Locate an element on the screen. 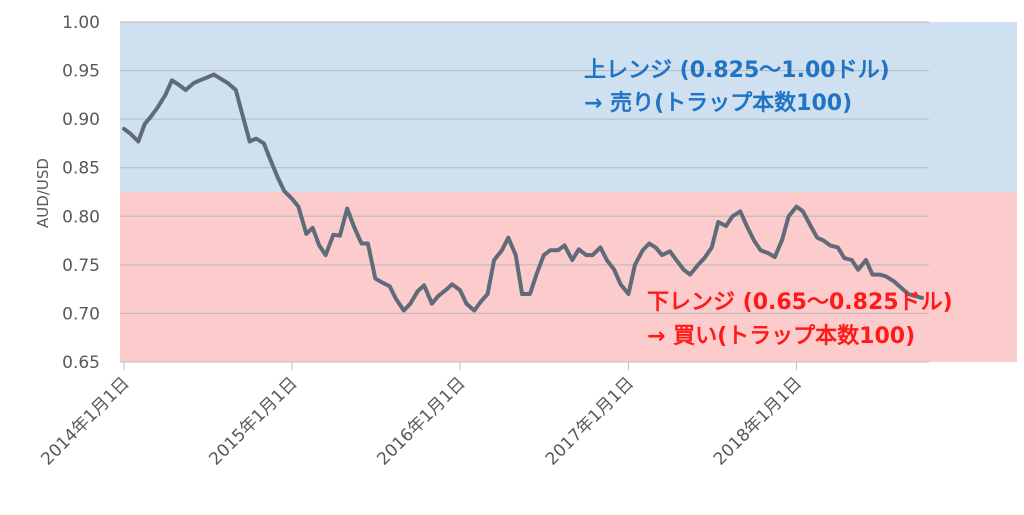 This screenshot has width=1024, height=515. y-tick-label: 1.00 is located at coordinates (81, 23).